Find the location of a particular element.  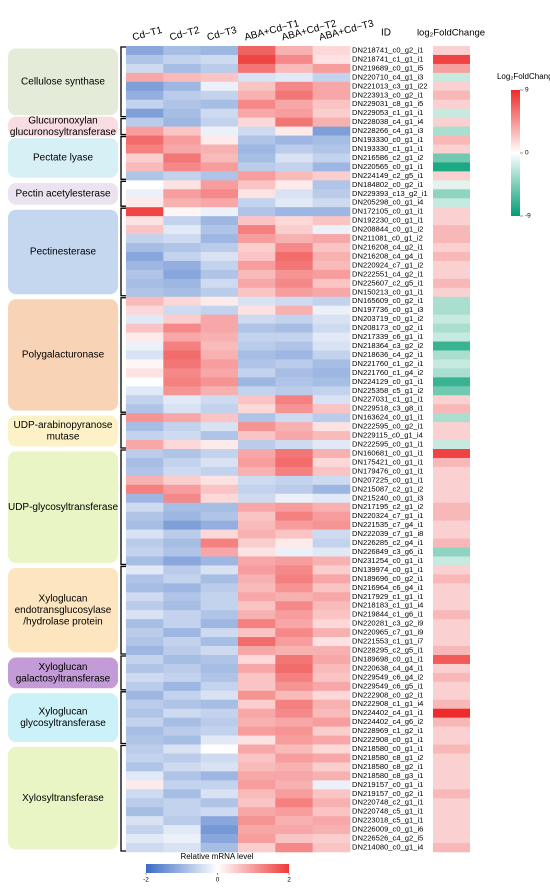

row-id: DN203719_c0_g1_i2 is located at coordinates (387, 318).